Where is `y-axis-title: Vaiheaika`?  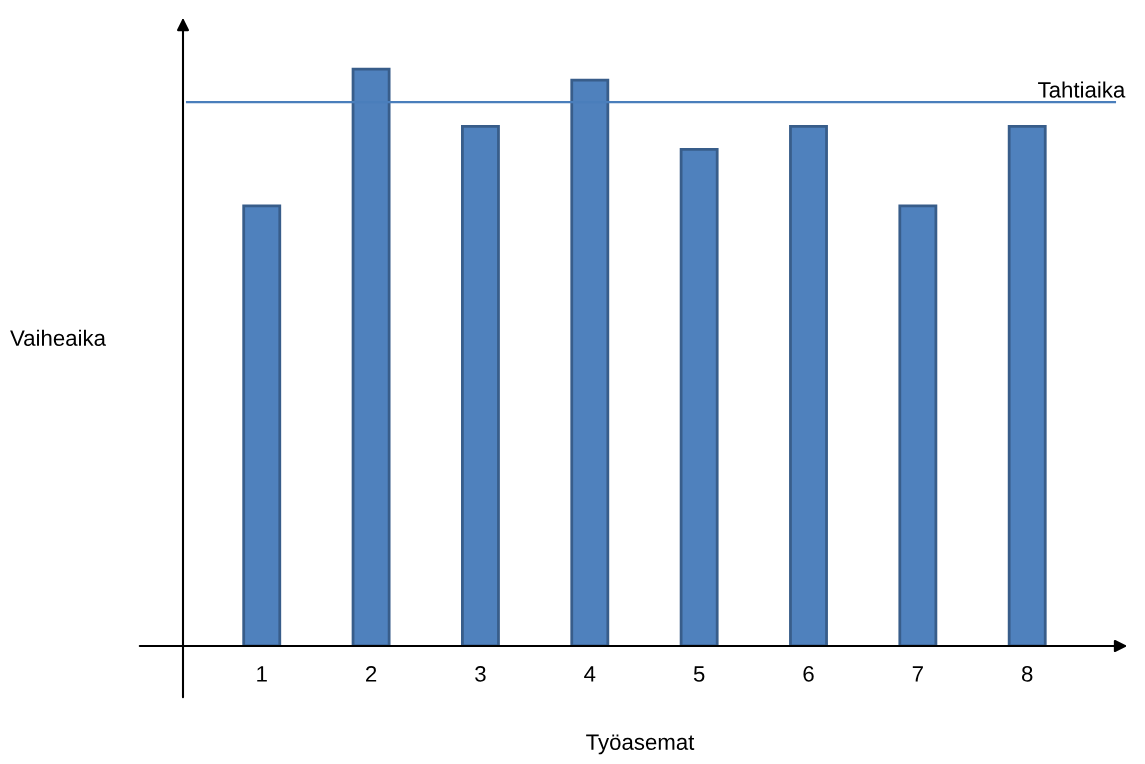 y-axis-title: Vaiheaika is located at coordinates (58, 337).